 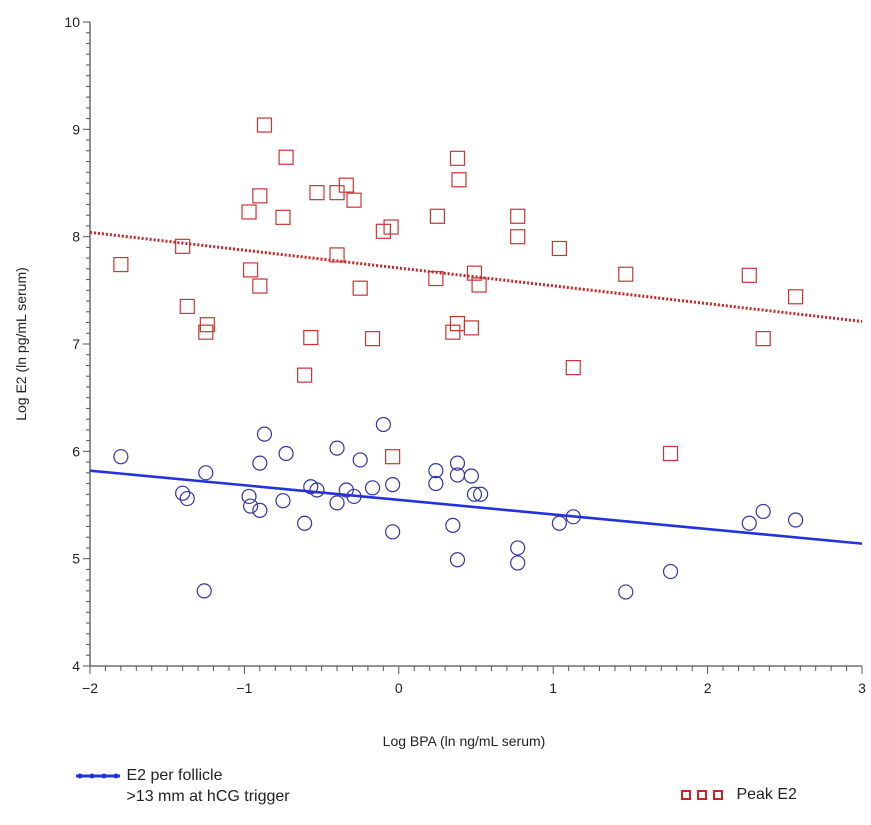 I want to click on legend-peak-e2: Peak E2, so click(x=738, y=794).